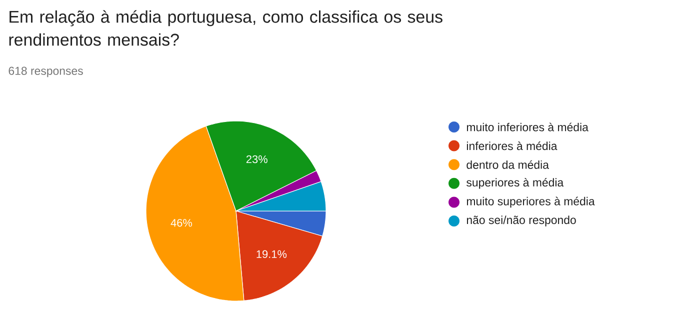 The image size is (677, 323). Describe the element at coordinates (181, 222) in the screenshot. I see `data-label: 46%` at that location.